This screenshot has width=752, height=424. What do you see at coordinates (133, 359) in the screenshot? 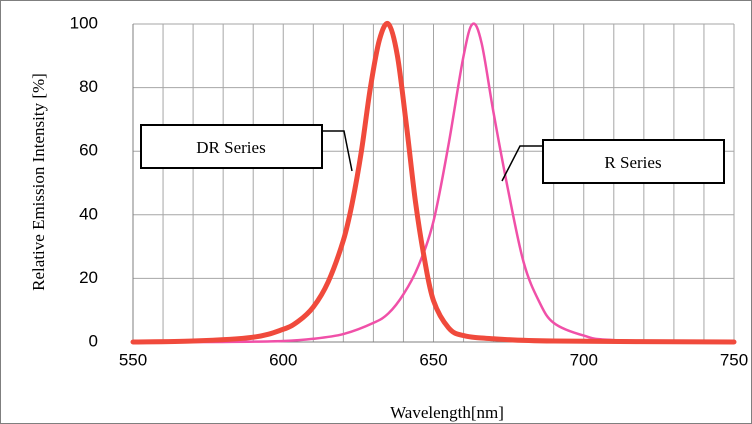
I see `x-tick-label: 550` at bounding box center [133, 359].